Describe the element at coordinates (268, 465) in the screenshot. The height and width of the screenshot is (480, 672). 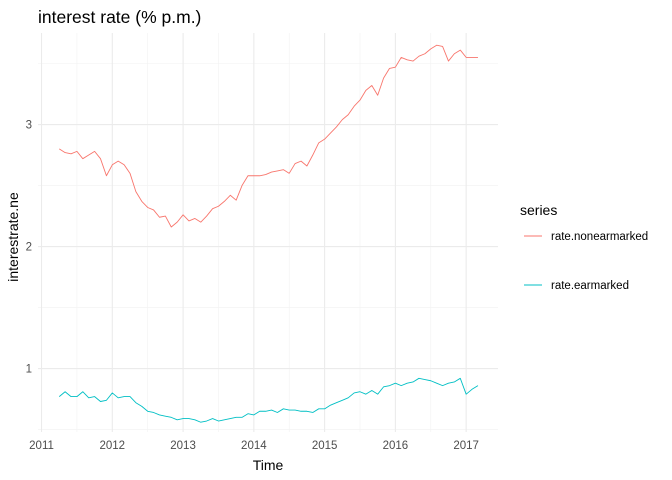
I see `x-axis-label: Time` at that location.